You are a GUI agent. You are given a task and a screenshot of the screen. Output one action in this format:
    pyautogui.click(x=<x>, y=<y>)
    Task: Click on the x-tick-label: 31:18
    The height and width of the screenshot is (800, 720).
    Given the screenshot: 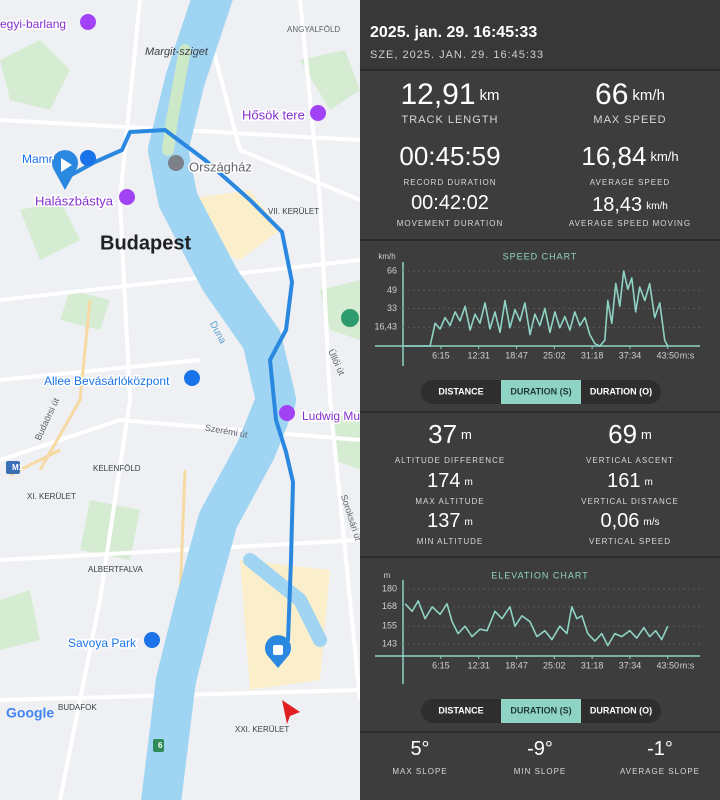 What is the action you would take?
    pyautogui.click(x=592, y=665)
    